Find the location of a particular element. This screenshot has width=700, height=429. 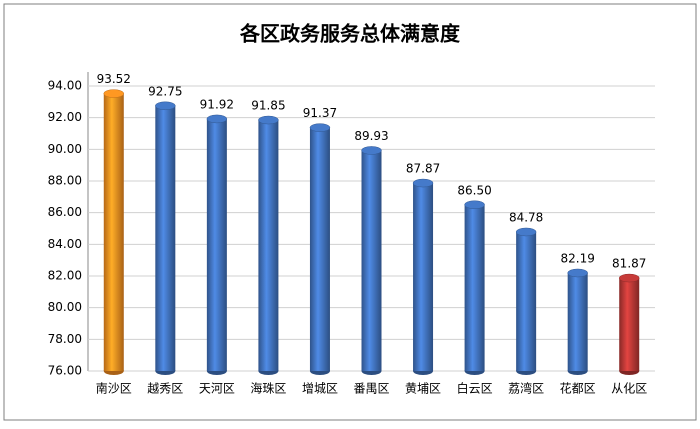

y-tick-label: 78.00 is located at coordinates (65, 339).